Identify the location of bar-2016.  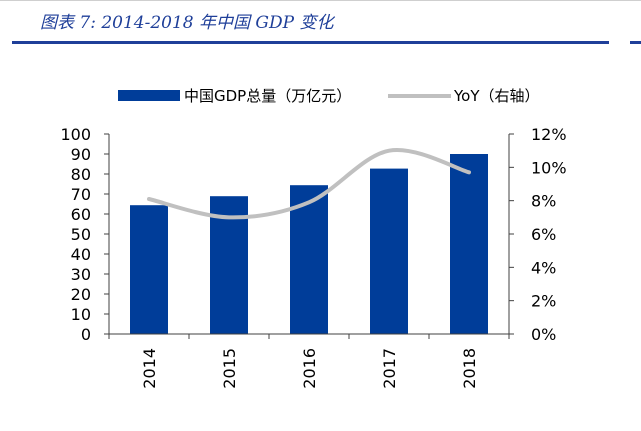
(309, 259).